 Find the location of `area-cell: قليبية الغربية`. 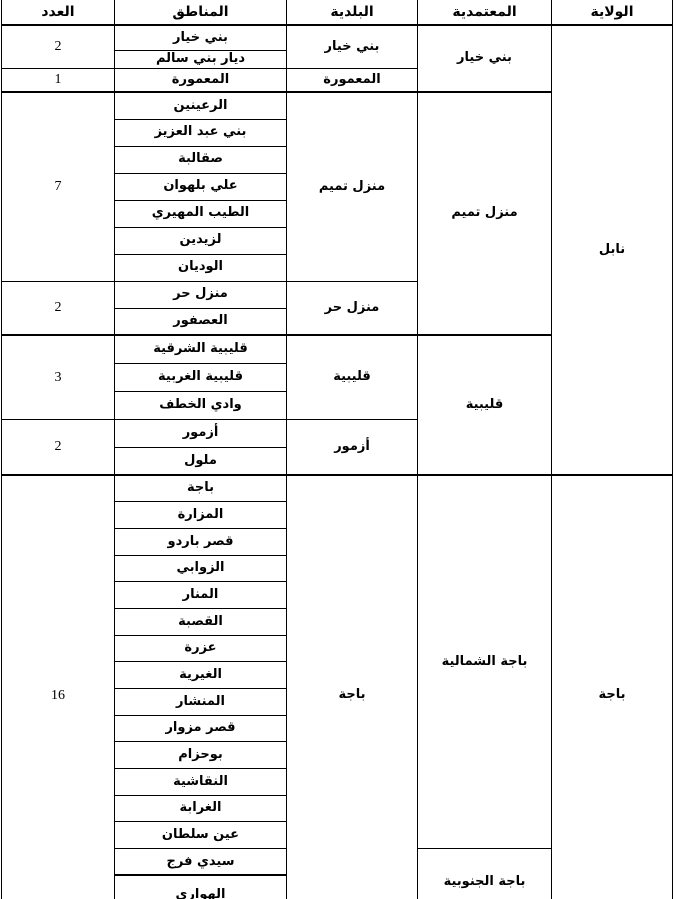

area-cell: قليبية الغربية is located at coordinates (200, 377).